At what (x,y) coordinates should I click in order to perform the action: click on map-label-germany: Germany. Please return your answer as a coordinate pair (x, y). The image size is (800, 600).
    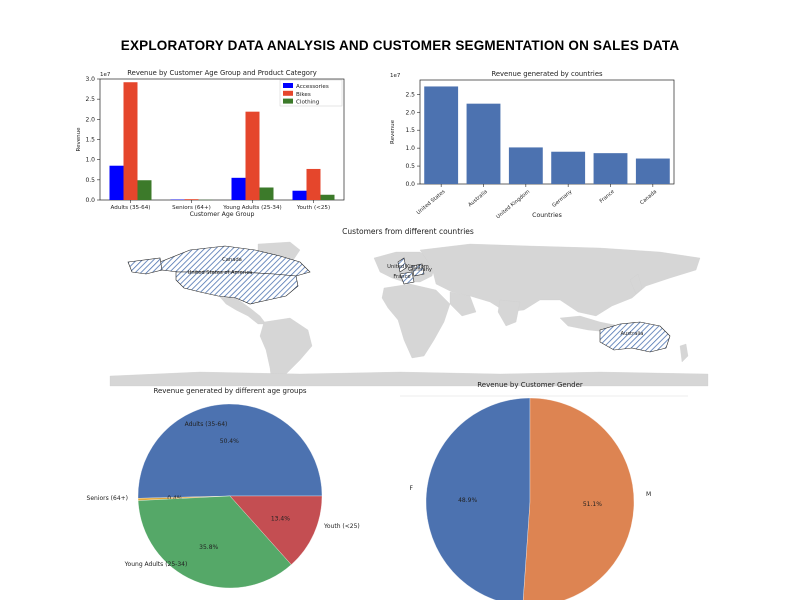
    Looking at the image, I should click on (420, 270).